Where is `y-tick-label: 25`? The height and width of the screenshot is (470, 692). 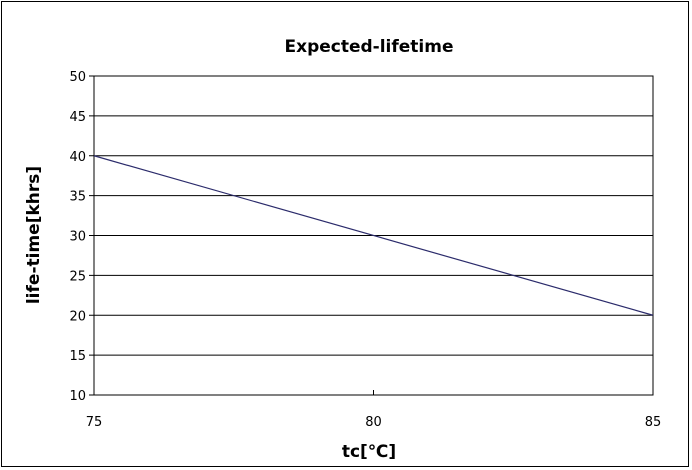 y-tick-label: 25 is located at coordinates (77, 276).